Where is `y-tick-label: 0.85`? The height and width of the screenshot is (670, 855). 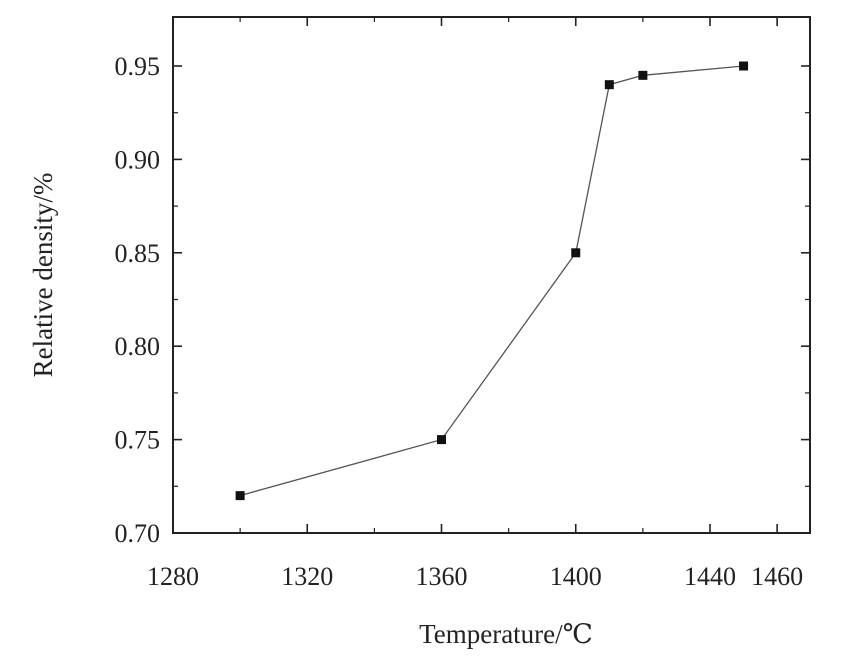
y-tick-label: 0.85 is located at coordinates (138, 253).